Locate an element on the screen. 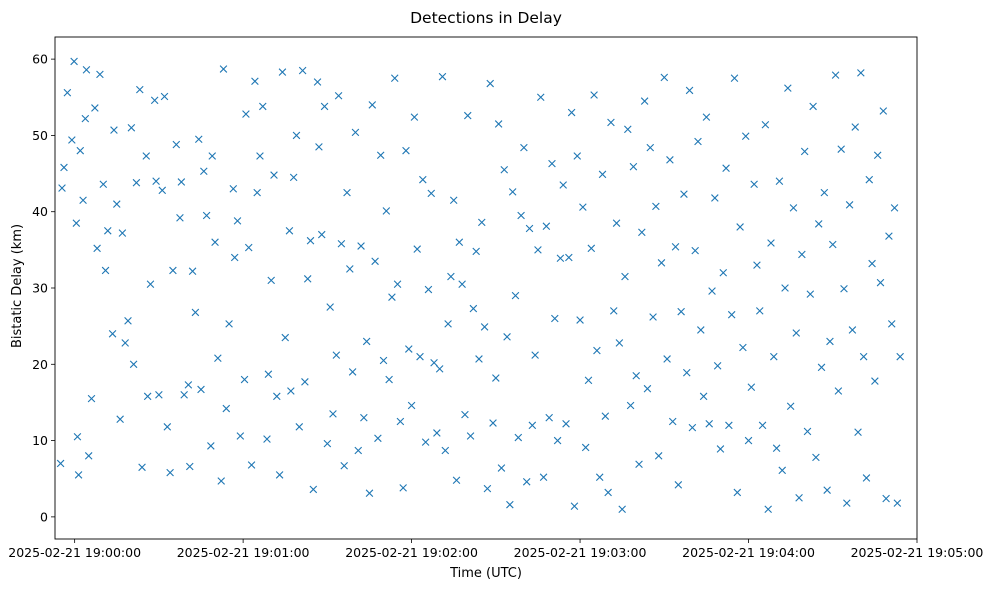 This screenshot has width=988, height=590. y-tick-label: 30 is located at coordinates (40, 288).